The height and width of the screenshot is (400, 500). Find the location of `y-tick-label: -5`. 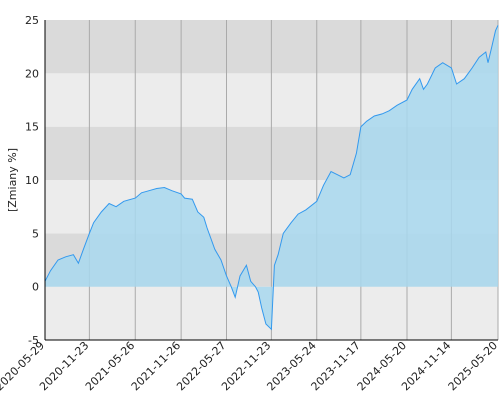

y-tick-label: -5 is located at coordinates (33, 340).